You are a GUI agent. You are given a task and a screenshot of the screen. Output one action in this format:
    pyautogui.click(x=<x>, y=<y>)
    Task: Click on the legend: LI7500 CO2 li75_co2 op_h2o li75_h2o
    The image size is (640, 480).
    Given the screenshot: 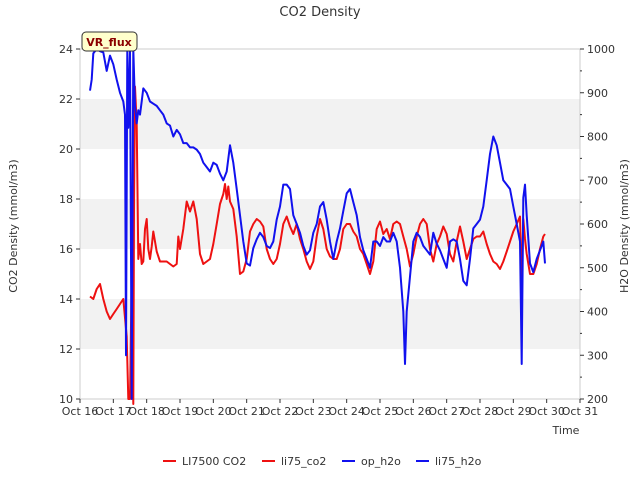 What is the action you would take?
    pyautogui.click(x=322, y=461)
    